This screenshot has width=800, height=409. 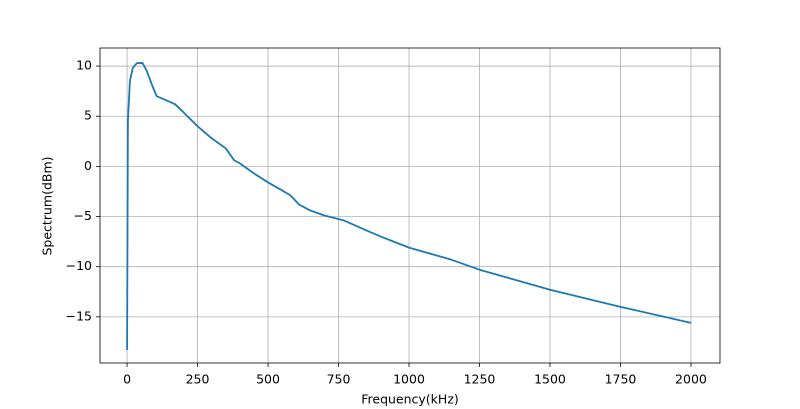 What do you see at coordinates (127, 379) in the screenshot?
I see `x-tick-label: 0` at bounding box center [127, 379].